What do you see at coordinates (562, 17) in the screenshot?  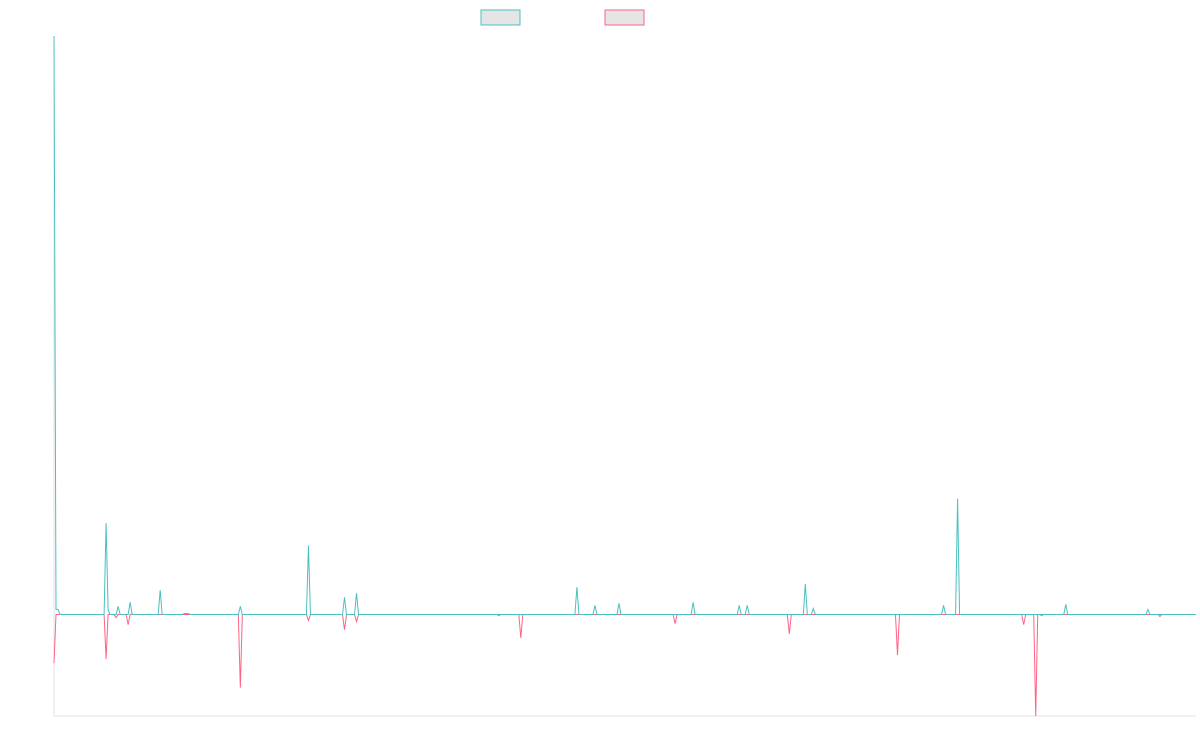 I see `legend` at bounding box center [562, 17].